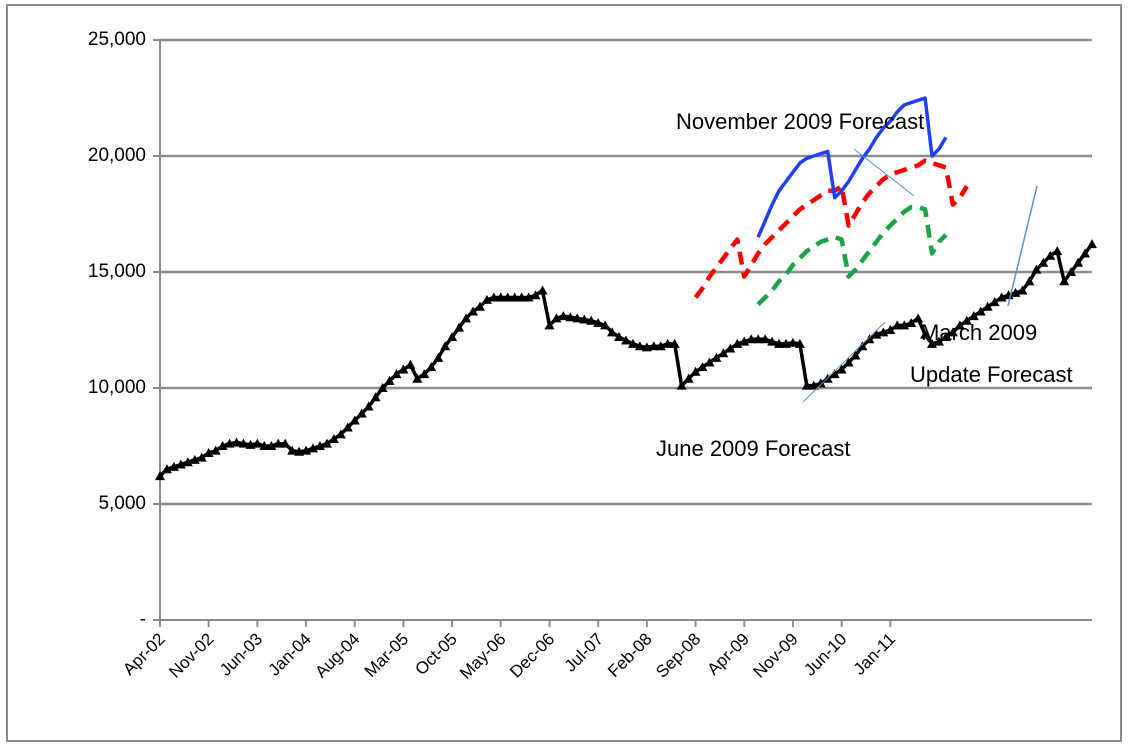  I want to click on x-tick-label: May-06, so click(483, 656).